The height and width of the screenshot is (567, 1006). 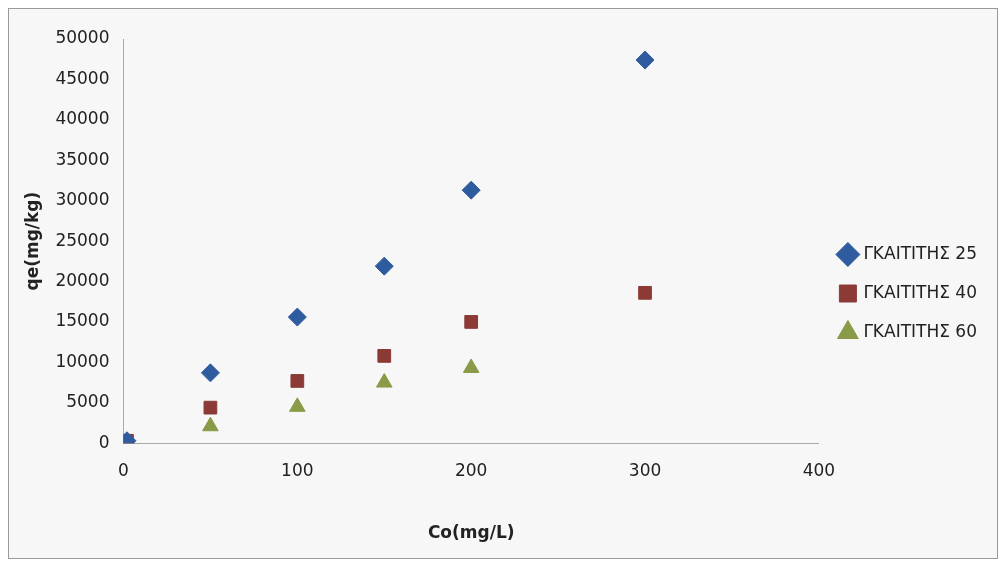 What do you see at coordinates (88, 401) in the screenshot?
I see `y-tick-label: 5000` at bounding box center [88, 401].